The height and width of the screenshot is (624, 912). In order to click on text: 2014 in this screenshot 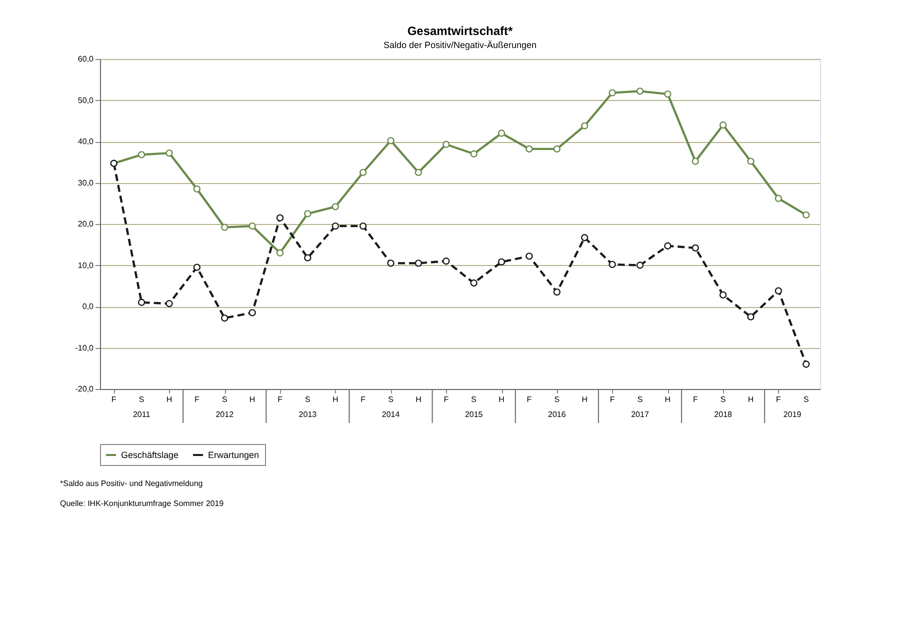, I will do `click(391, 414)`.